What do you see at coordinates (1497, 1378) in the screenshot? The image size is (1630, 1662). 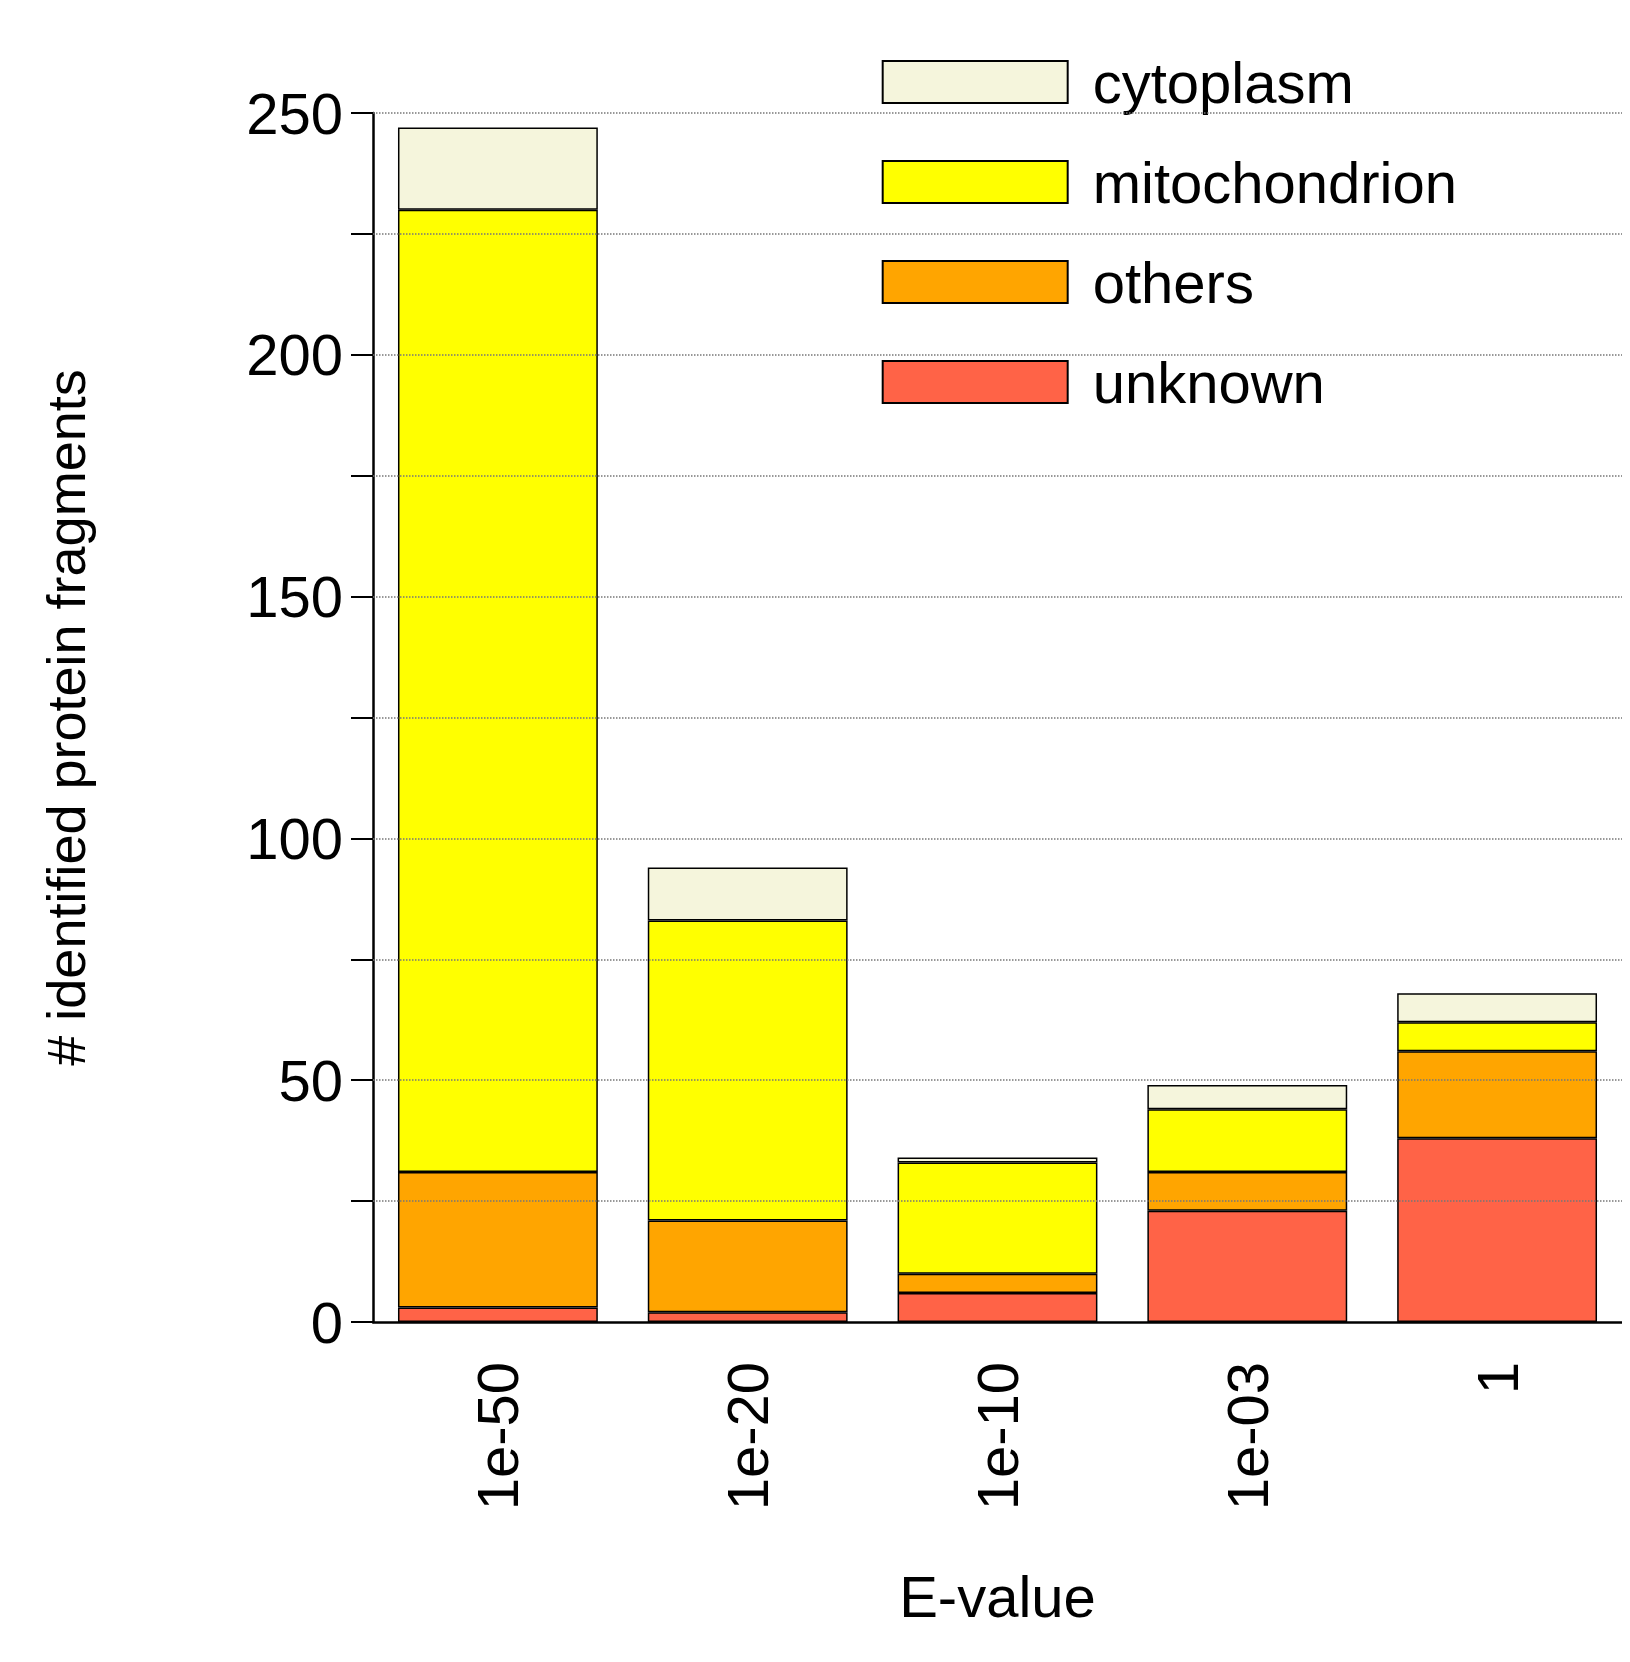 I see `x-tick-label: 1` at bounding box center [1497, 1378].